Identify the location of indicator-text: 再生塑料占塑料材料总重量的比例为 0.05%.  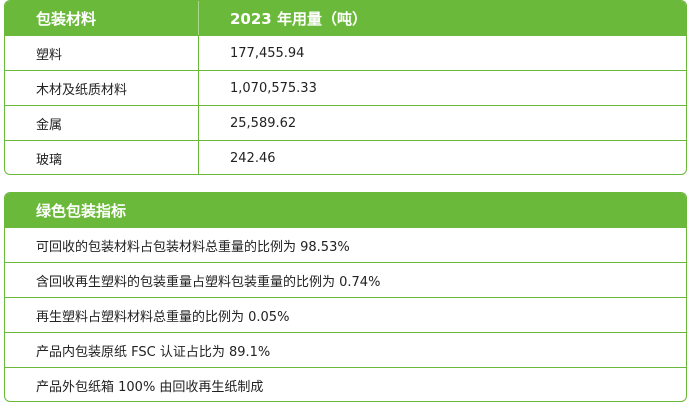
(163, 317).